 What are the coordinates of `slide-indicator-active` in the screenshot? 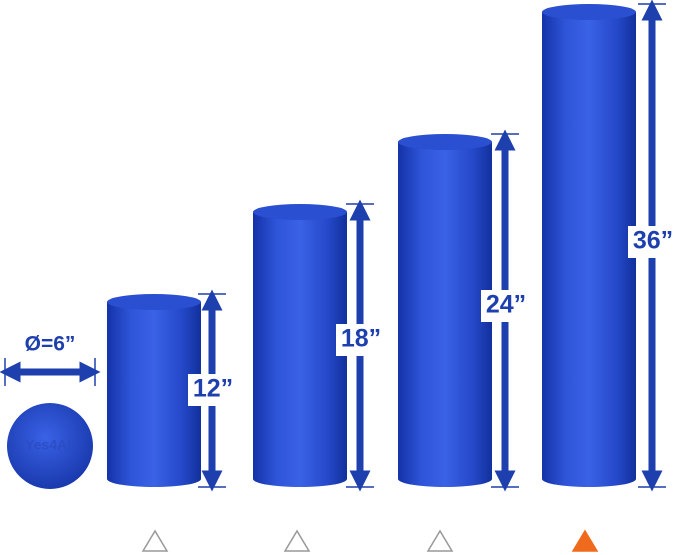 It's located at (585, 540).